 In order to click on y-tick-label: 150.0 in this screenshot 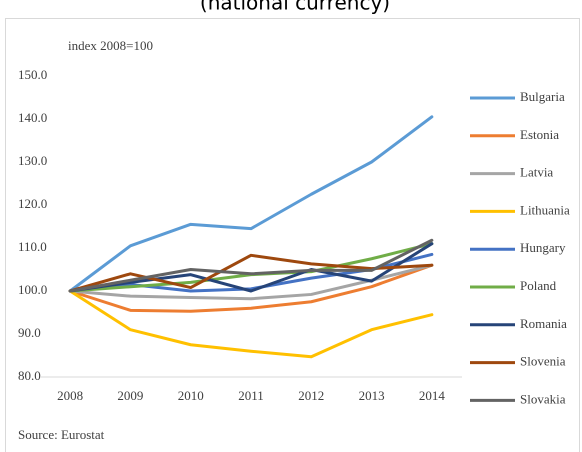, I will do `click(32, 74)`.